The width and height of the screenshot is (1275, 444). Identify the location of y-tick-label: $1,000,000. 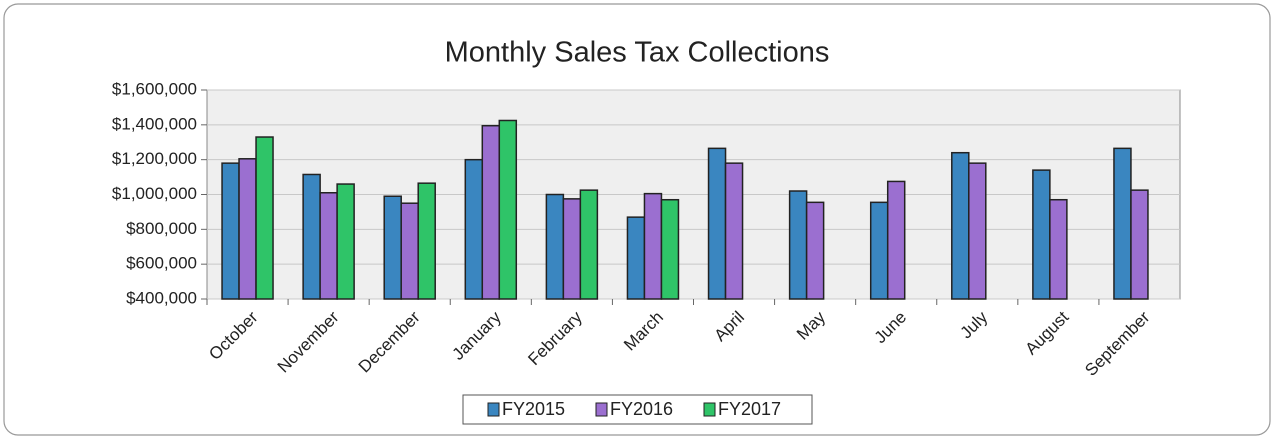
(154, 193).